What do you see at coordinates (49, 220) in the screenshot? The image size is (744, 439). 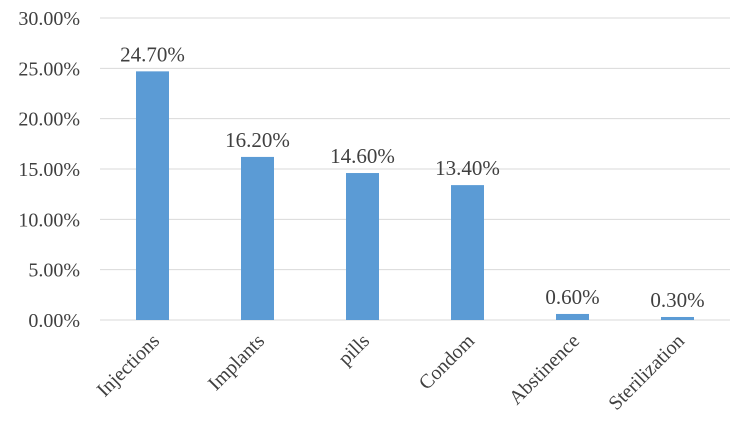 I see `y-tick-label: 10.00%` at bounding box center [49, 220].